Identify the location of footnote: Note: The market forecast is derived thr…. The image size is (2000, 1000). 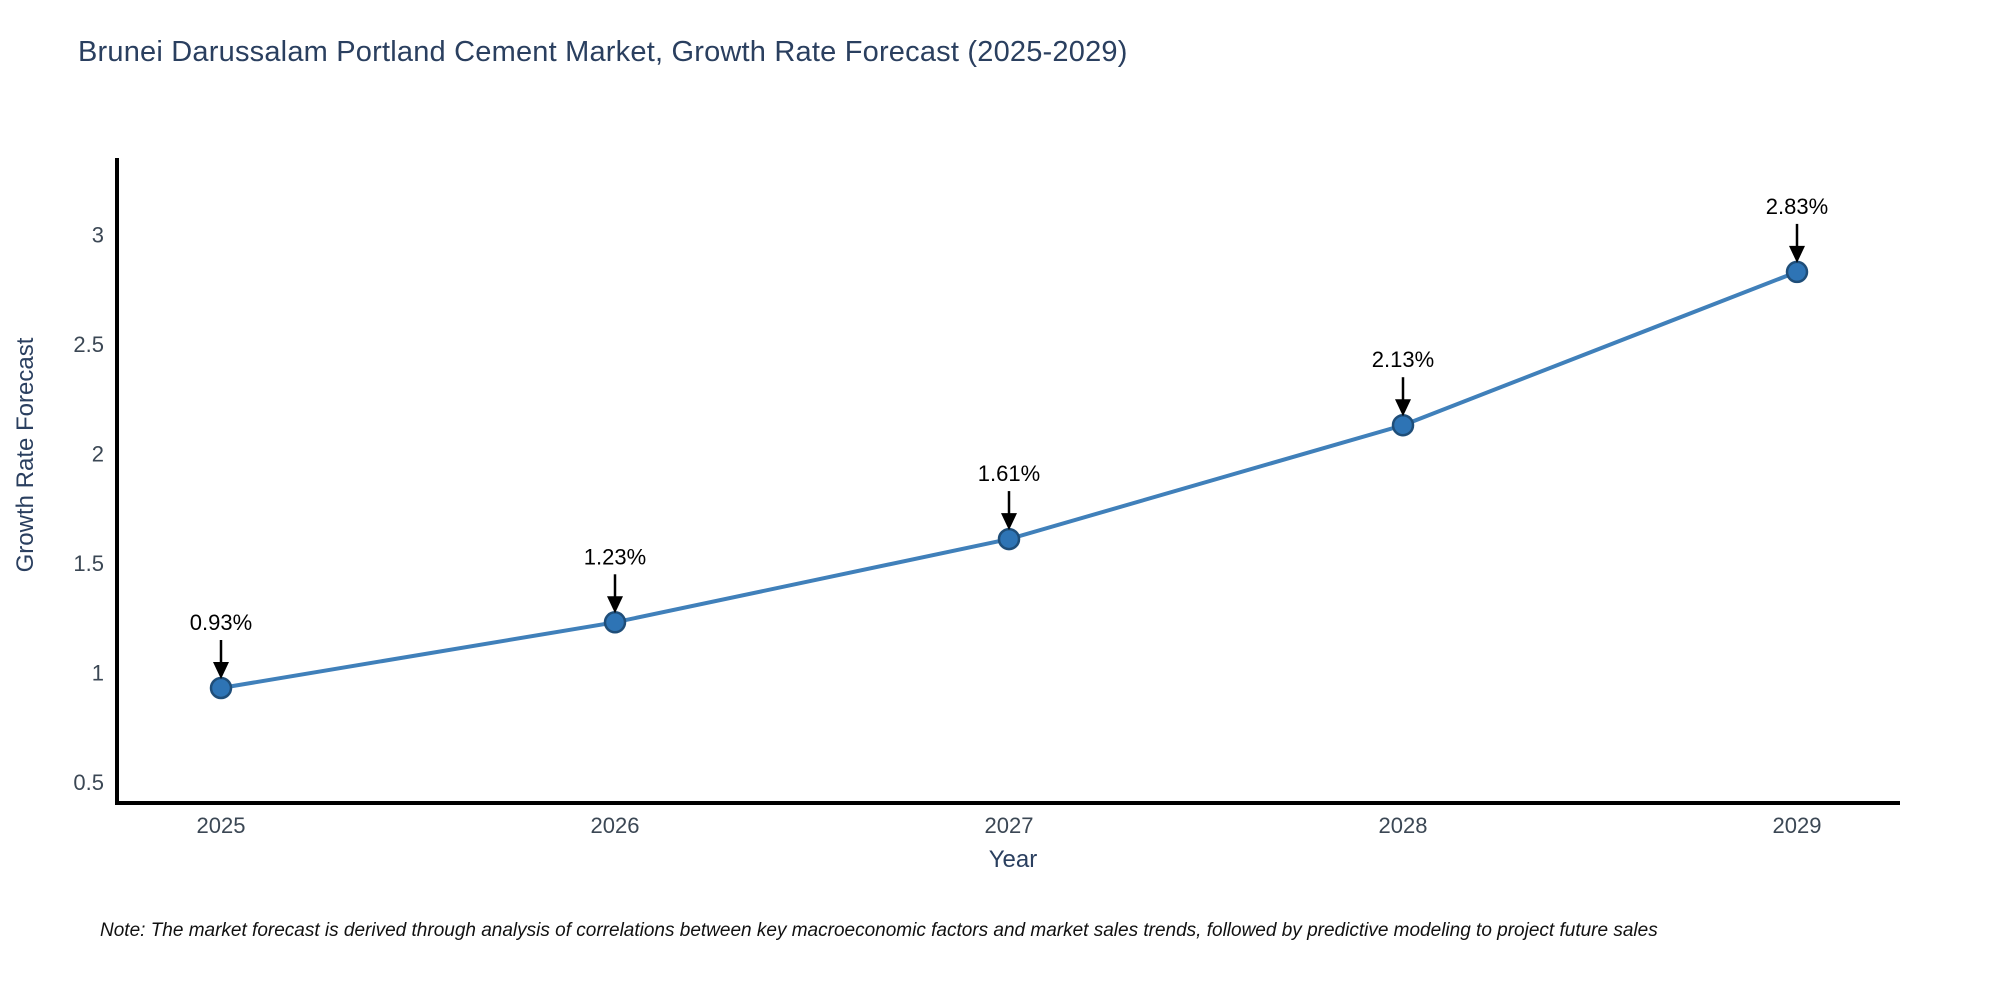
(879, 930).